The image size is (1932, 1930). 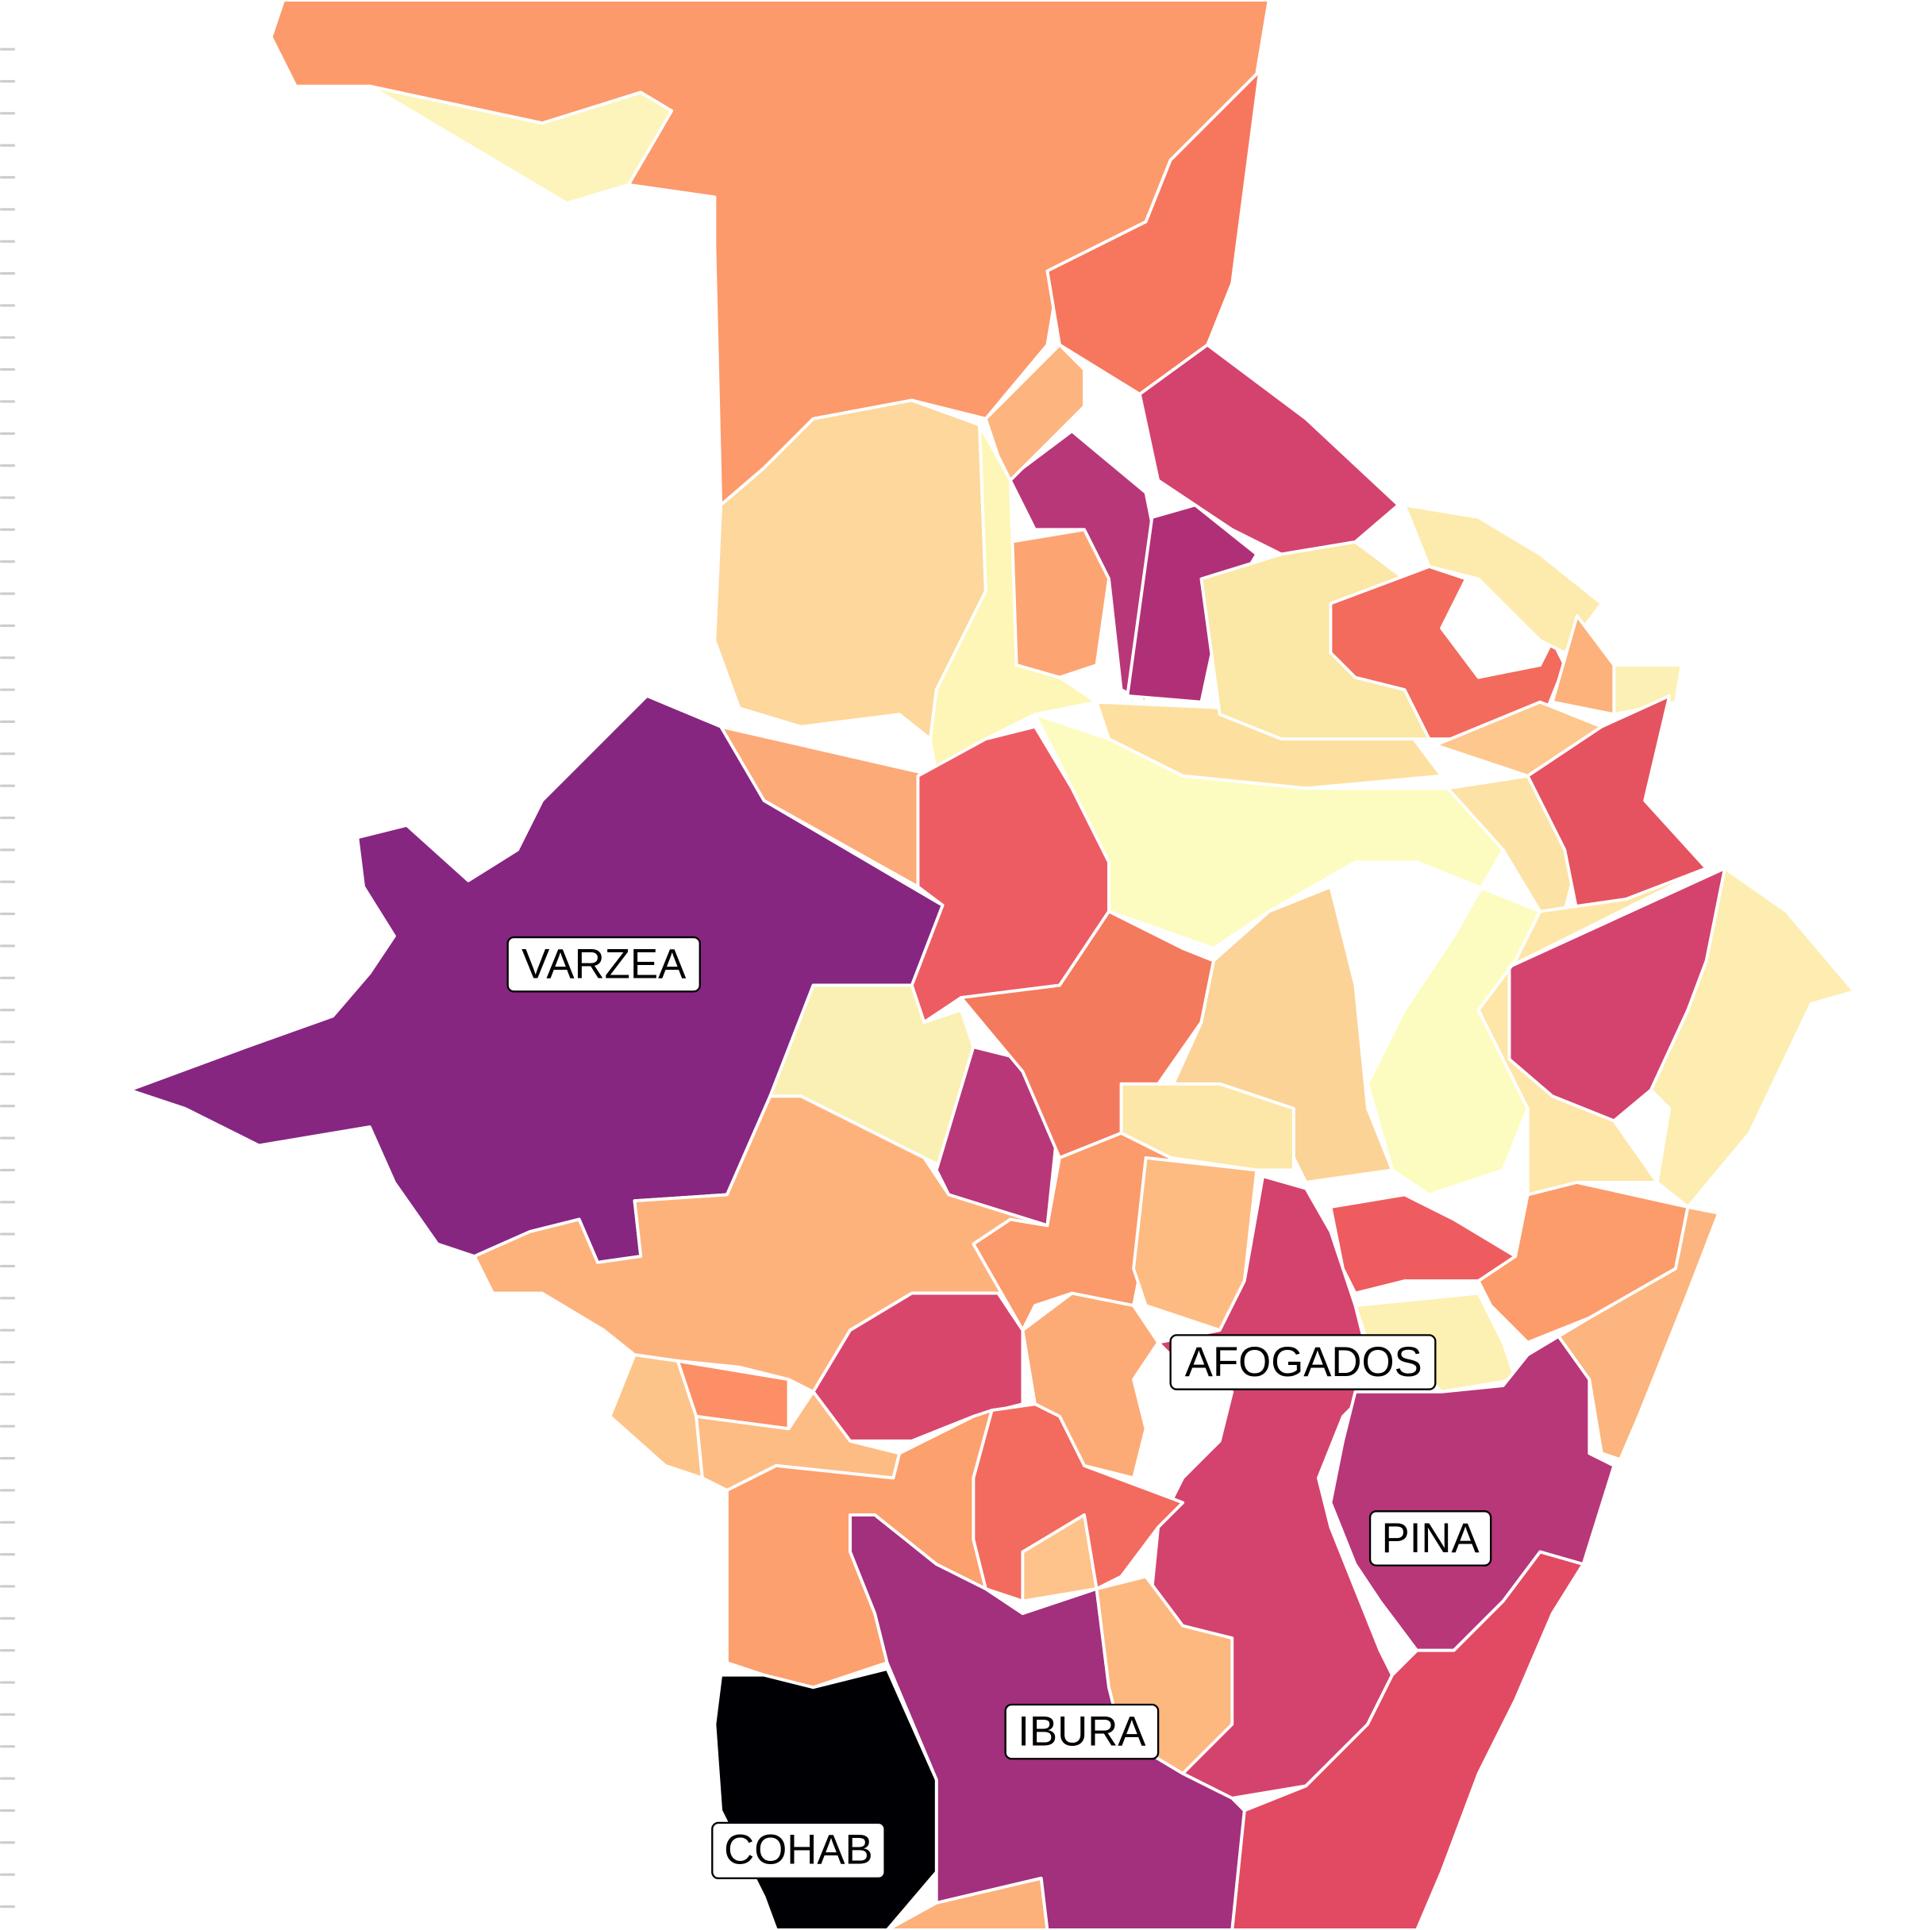 I want to click on district-label: COHAB, so click(x=798, y=1851).